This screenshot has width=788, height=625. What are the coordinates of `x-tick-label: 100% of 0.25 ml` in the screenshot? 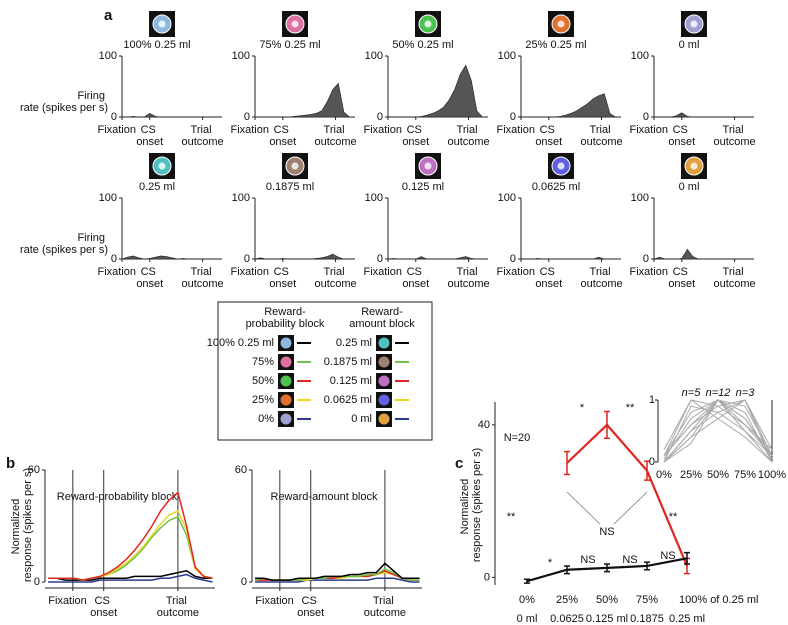 It's located at (719, 600).